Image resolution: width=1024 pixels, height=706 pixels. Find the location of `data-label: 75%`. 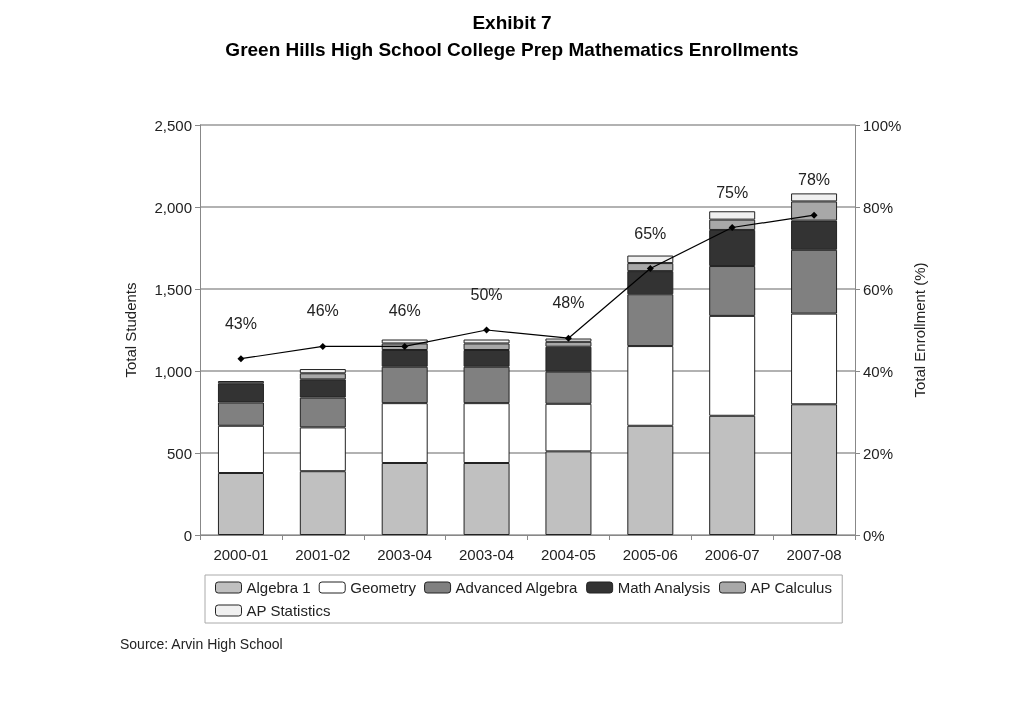

data-label: 75% is located at coordinates (732, 192).